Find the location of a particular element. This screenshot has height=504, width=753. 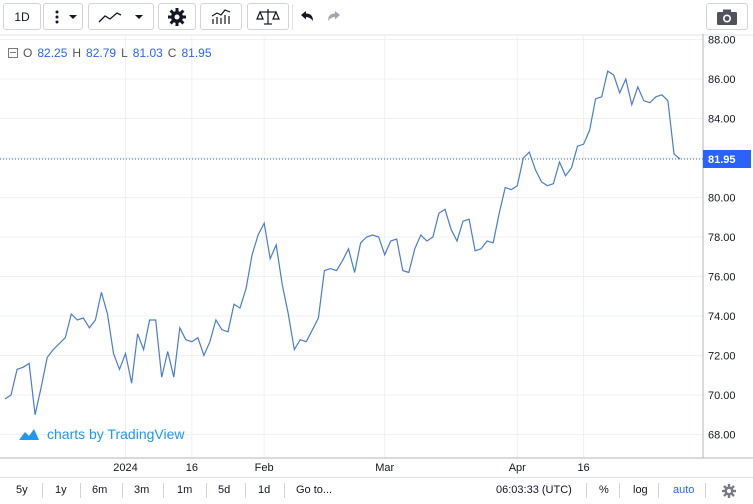

settings-button is located at coordinates (177, 16).